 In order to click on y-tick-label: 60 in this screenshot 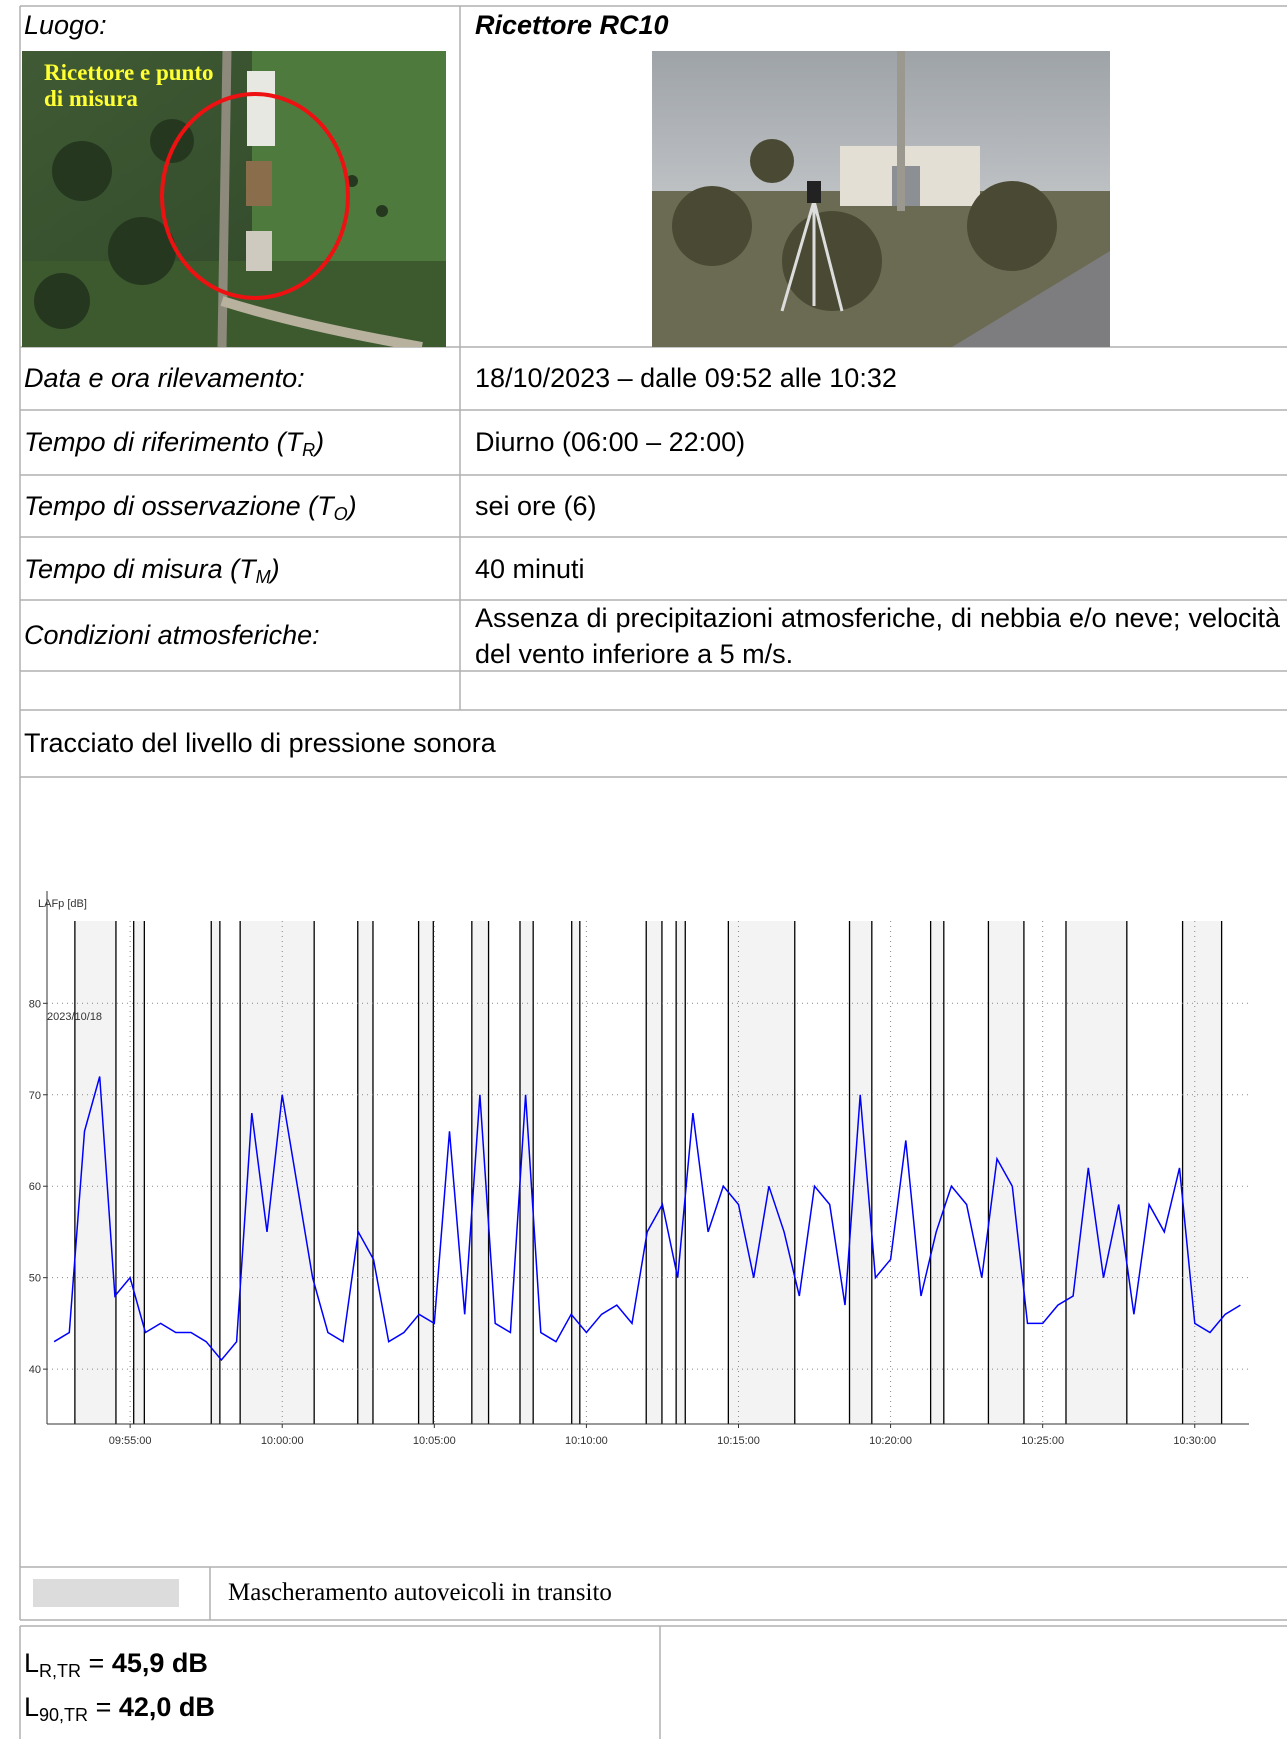, I will do `click(35, 1187)`.